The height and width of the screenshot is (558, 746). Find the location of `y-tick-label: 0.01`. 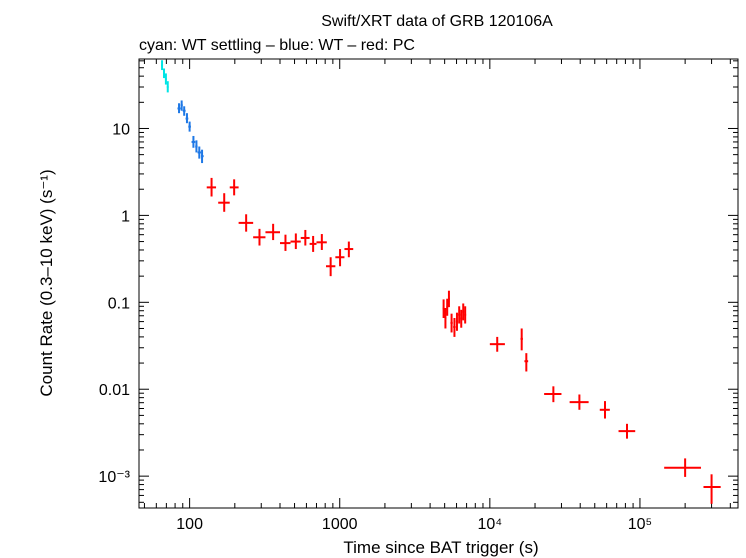

y-tick-label: 0.01 is located at coordinates (114, 390).